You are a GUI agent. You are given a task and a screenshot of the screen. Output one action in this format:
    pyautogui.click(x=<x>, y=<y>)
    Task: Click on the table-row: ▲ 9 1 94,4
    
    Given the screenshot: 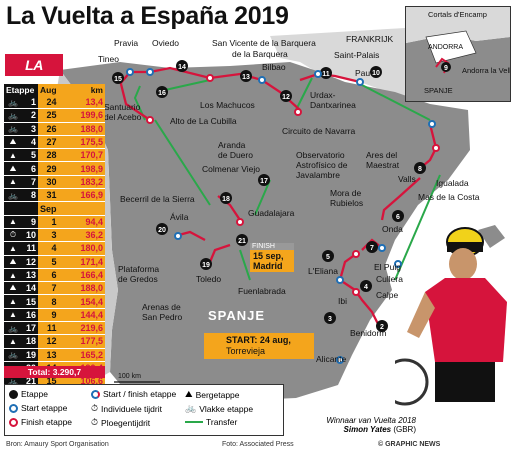 What is the action you would take?
    pyautogui.click(x=54, y=222)
    